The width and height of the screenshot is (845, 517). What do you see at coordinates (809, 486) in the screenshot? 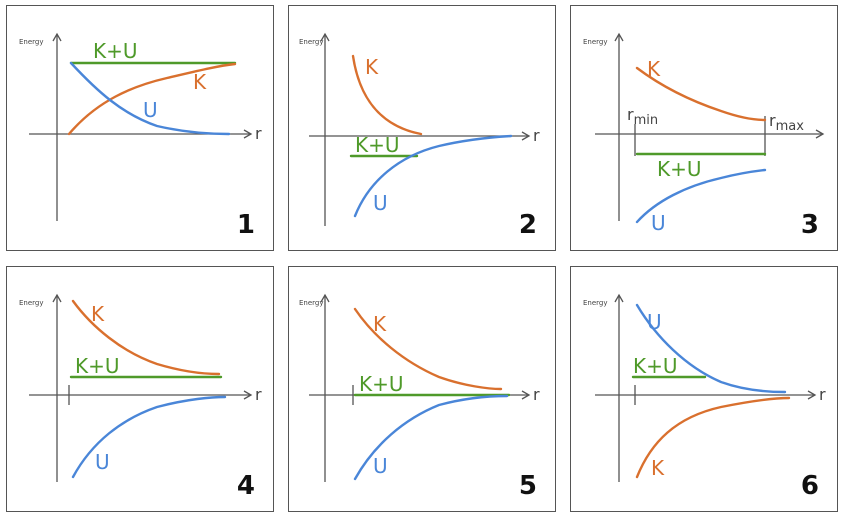
I see `panel-number: 6` at bounding box center [809, 486].